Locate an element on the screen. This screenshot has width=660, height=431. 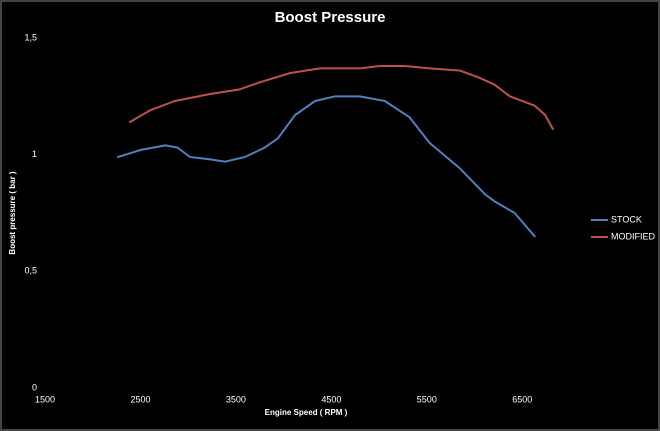
series-line is located at coordinates (341, 97).